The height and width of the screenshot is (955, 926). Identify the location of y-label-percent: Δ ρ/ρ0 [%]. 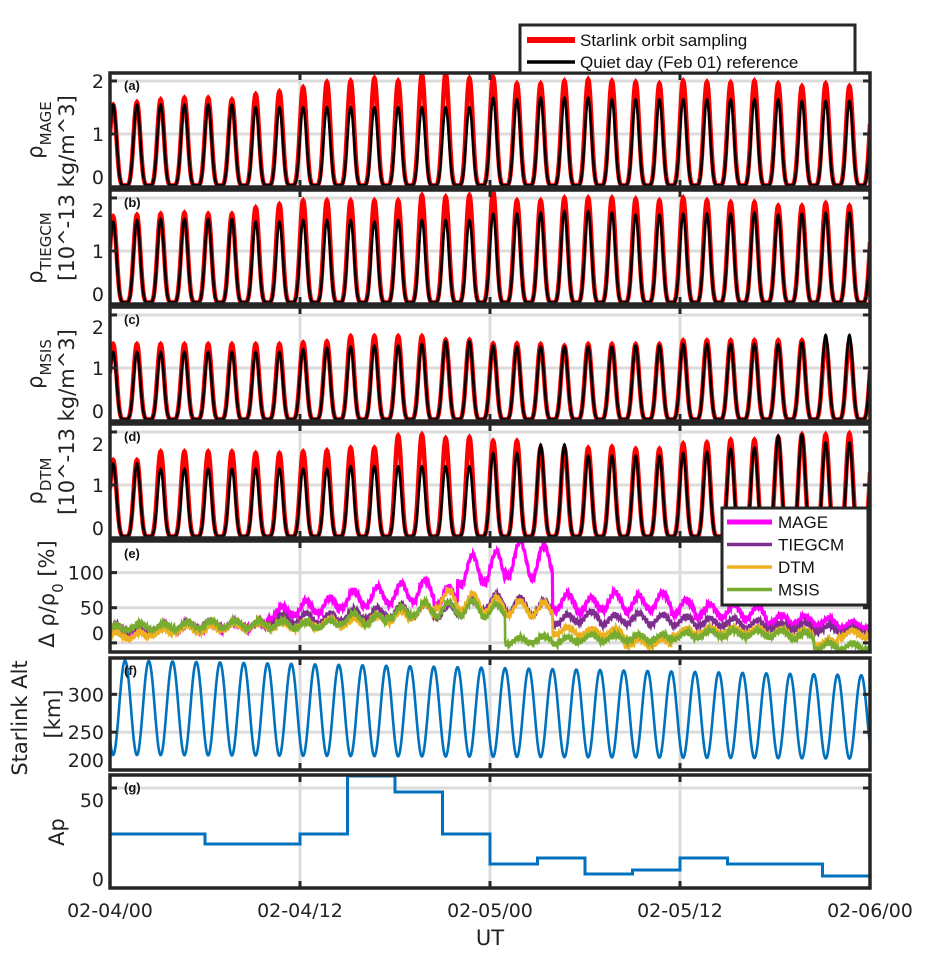
(51, 593).